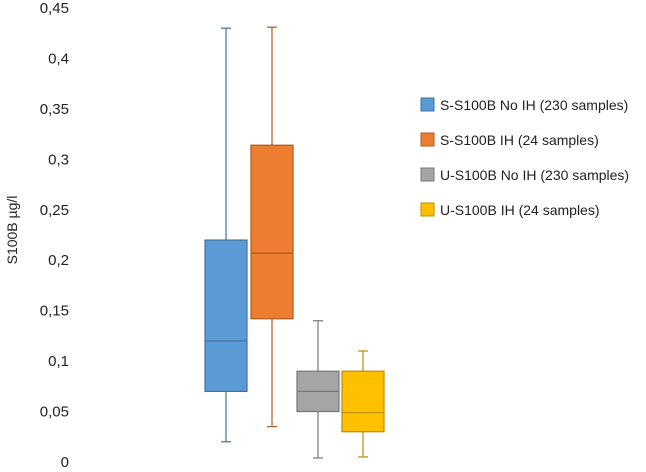  Describe the element at coordinates (58, 361) in the screenshot. I see `y-tick-label: 0,1` at that location.